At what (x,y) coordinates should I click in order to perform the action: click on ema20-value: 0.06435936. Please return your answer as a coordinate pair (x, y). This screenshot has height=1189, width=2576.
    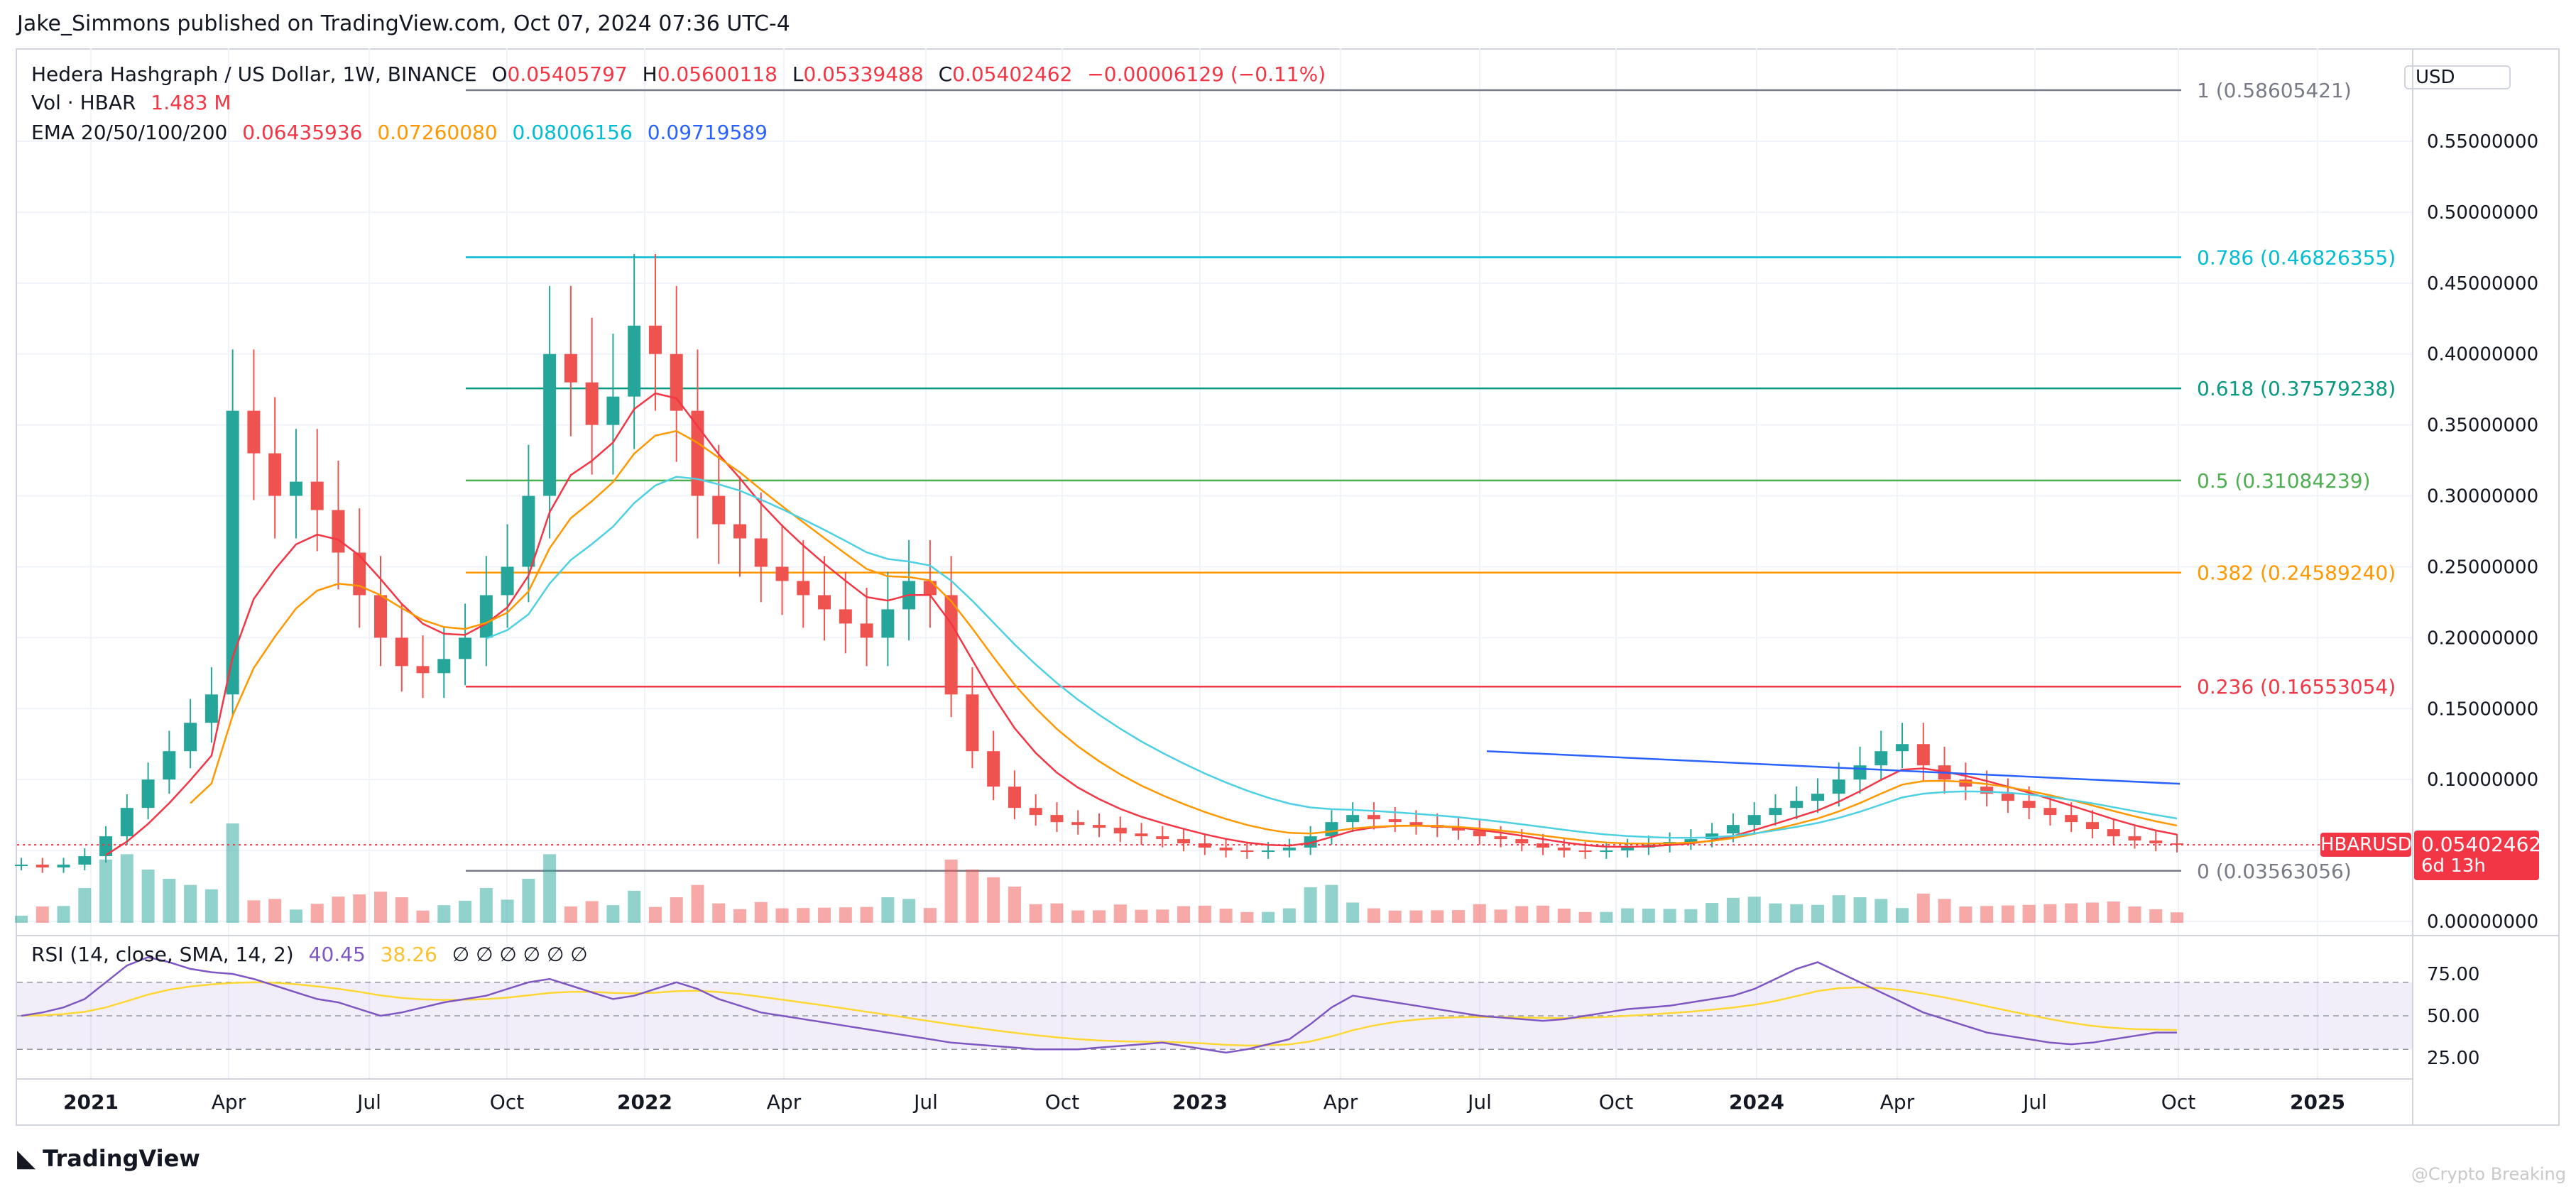
    Looking at the image, I should click on (302, 132).